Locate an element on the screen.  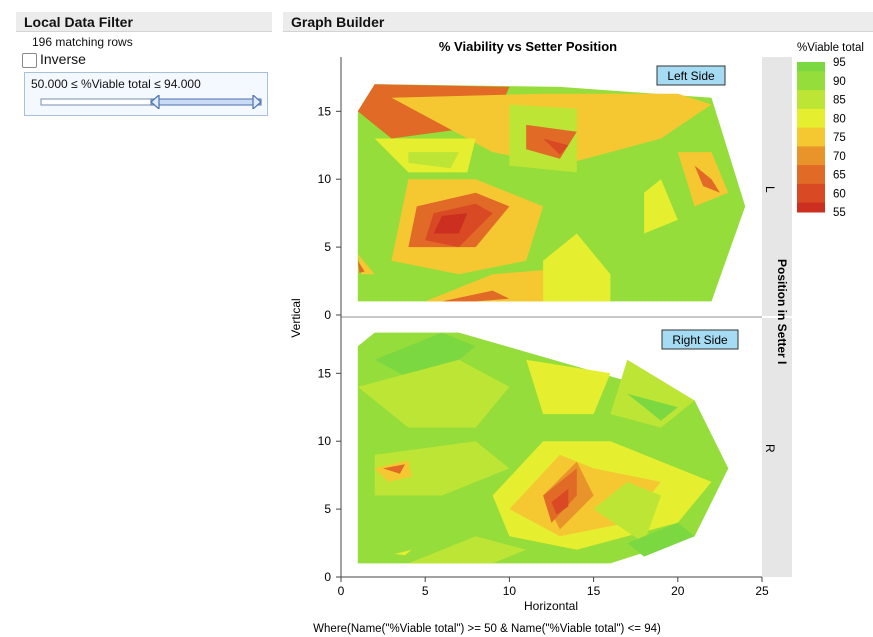
annotation-text-r: Right Side is located at coordinates (700, 340).